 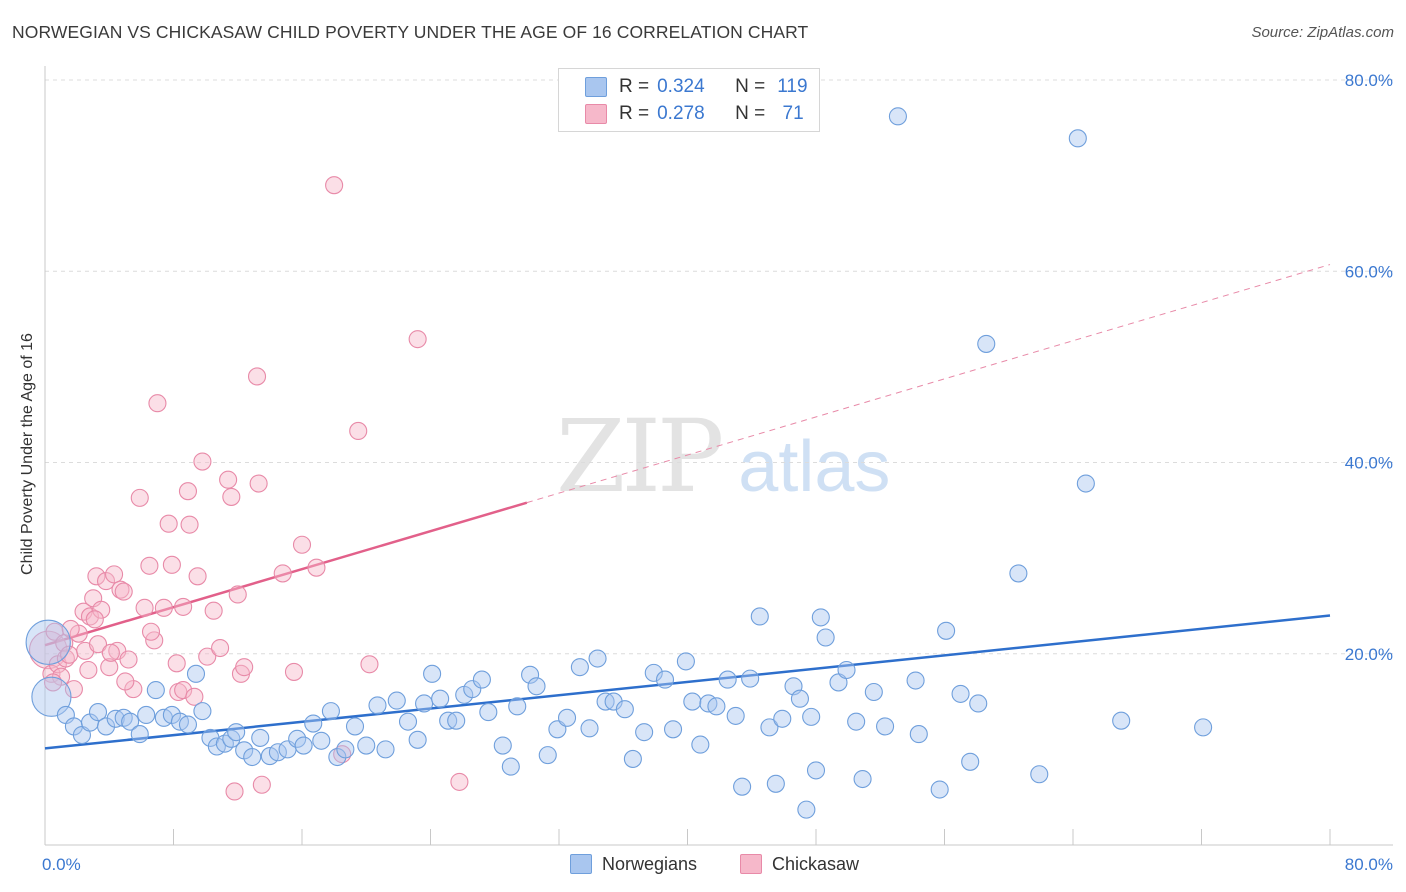 What do you see at coordinates (681, 86) in the screenshot?
I see `legend-r-value: 0.324` at bounding box center [681, 86].